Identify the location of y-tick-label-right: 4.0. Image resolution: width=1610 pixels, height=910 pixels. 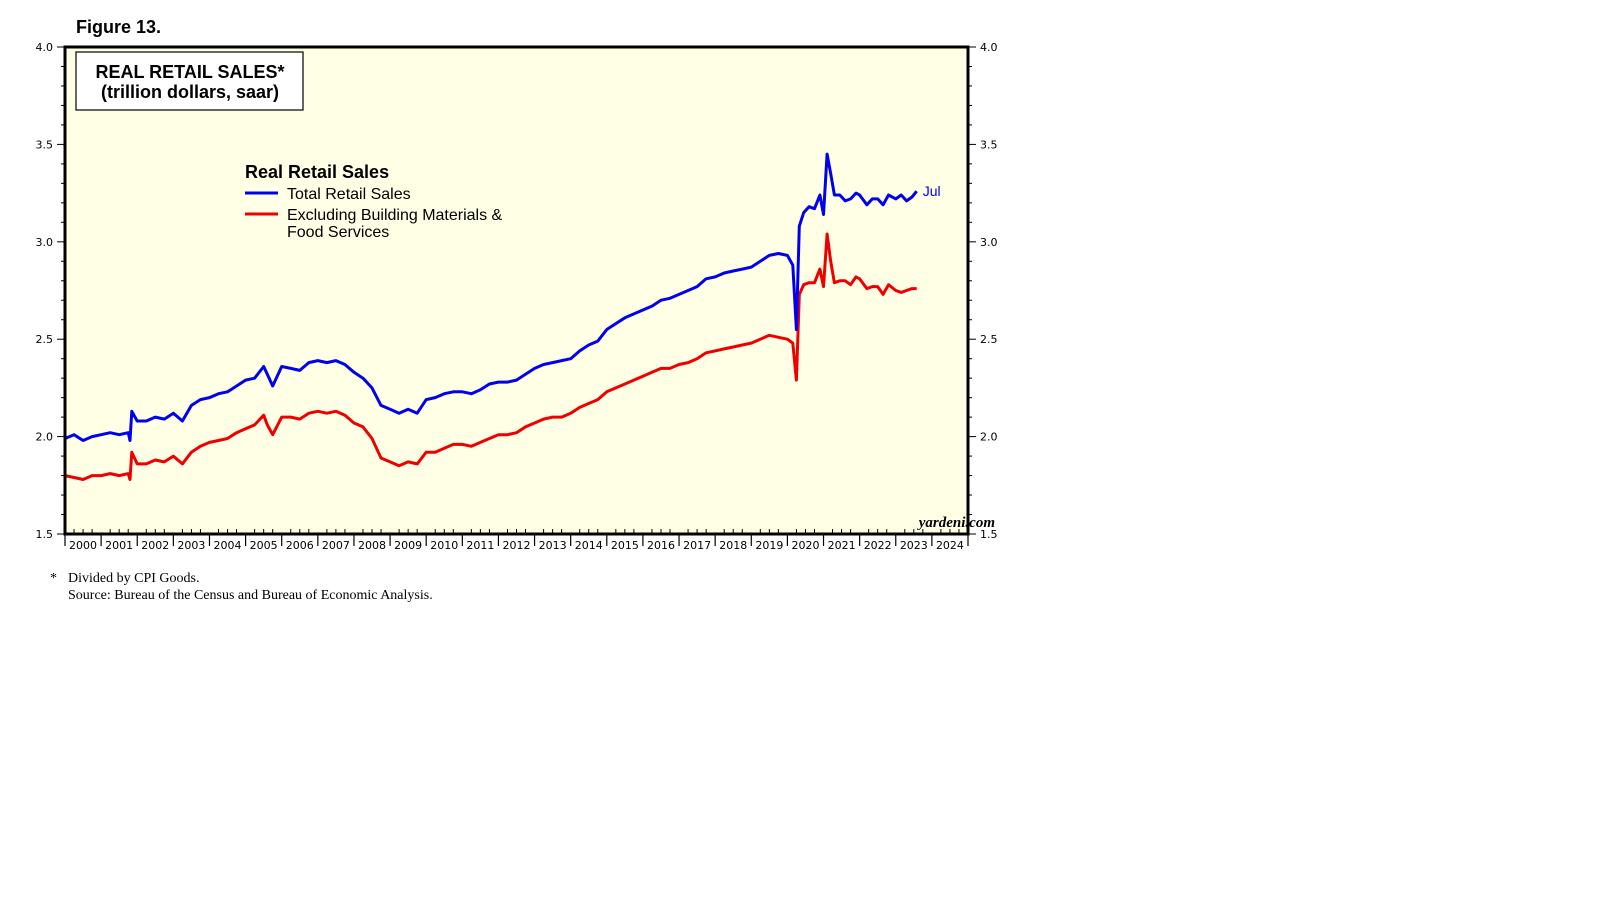
(989, 47).